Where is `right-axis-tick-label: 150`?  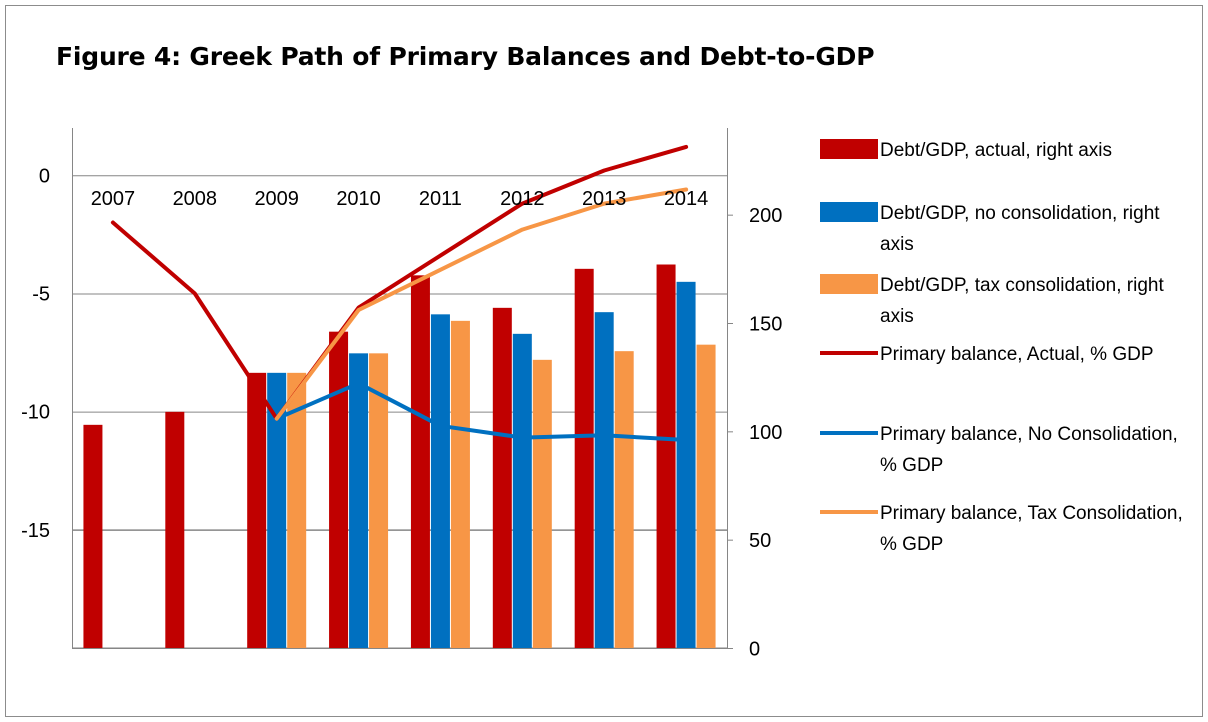
right-axis-tick-label: 150 is located at coordinates (765, 325).